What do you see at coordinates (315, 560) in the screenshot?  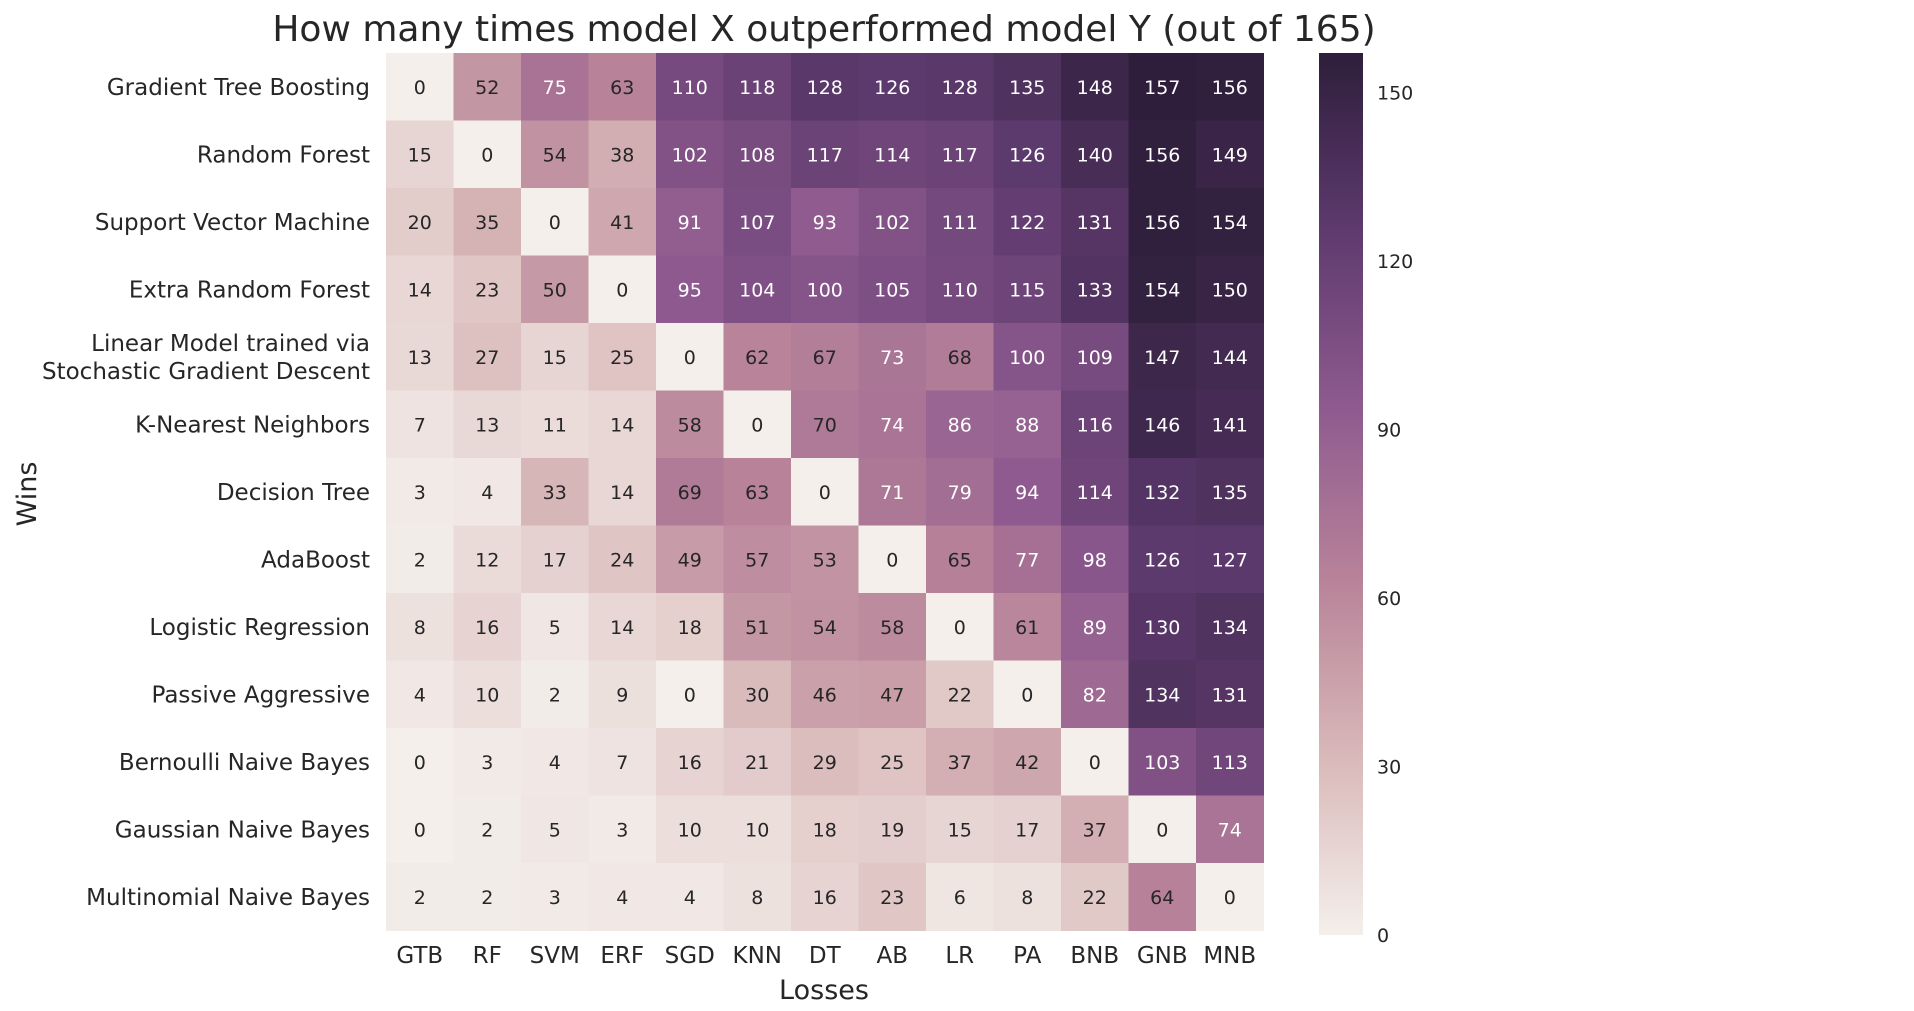 I see `row-label: AdaBoost` at bounding box center [315, 560].